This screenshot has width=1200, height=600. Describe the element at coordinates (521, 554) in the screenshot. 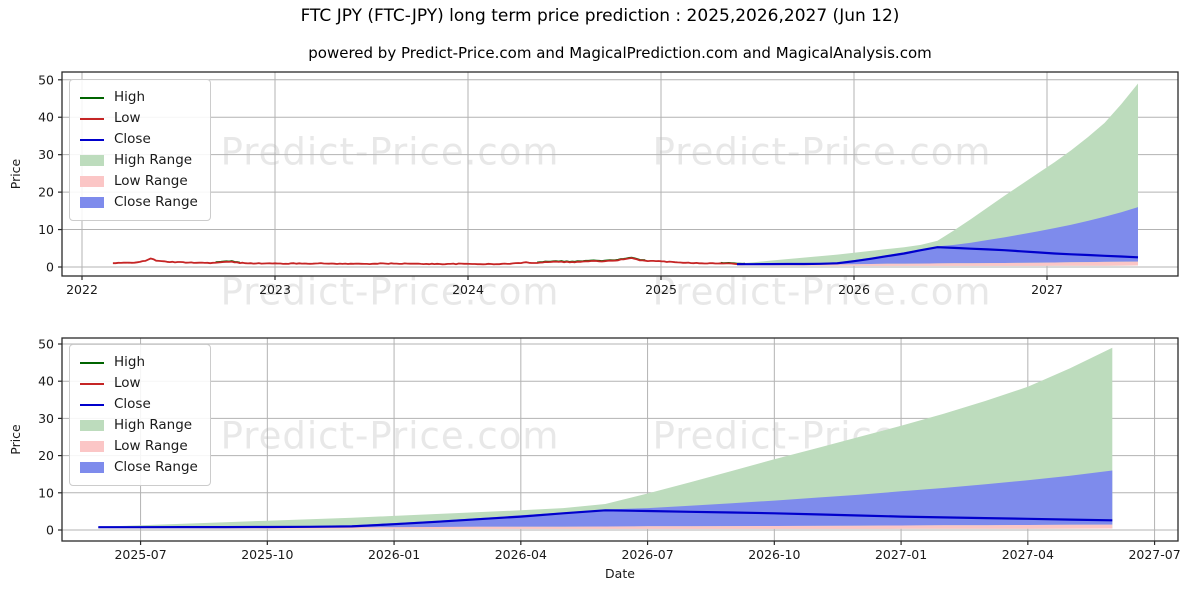

I see `x-tick-label: 2026-04` at that location.